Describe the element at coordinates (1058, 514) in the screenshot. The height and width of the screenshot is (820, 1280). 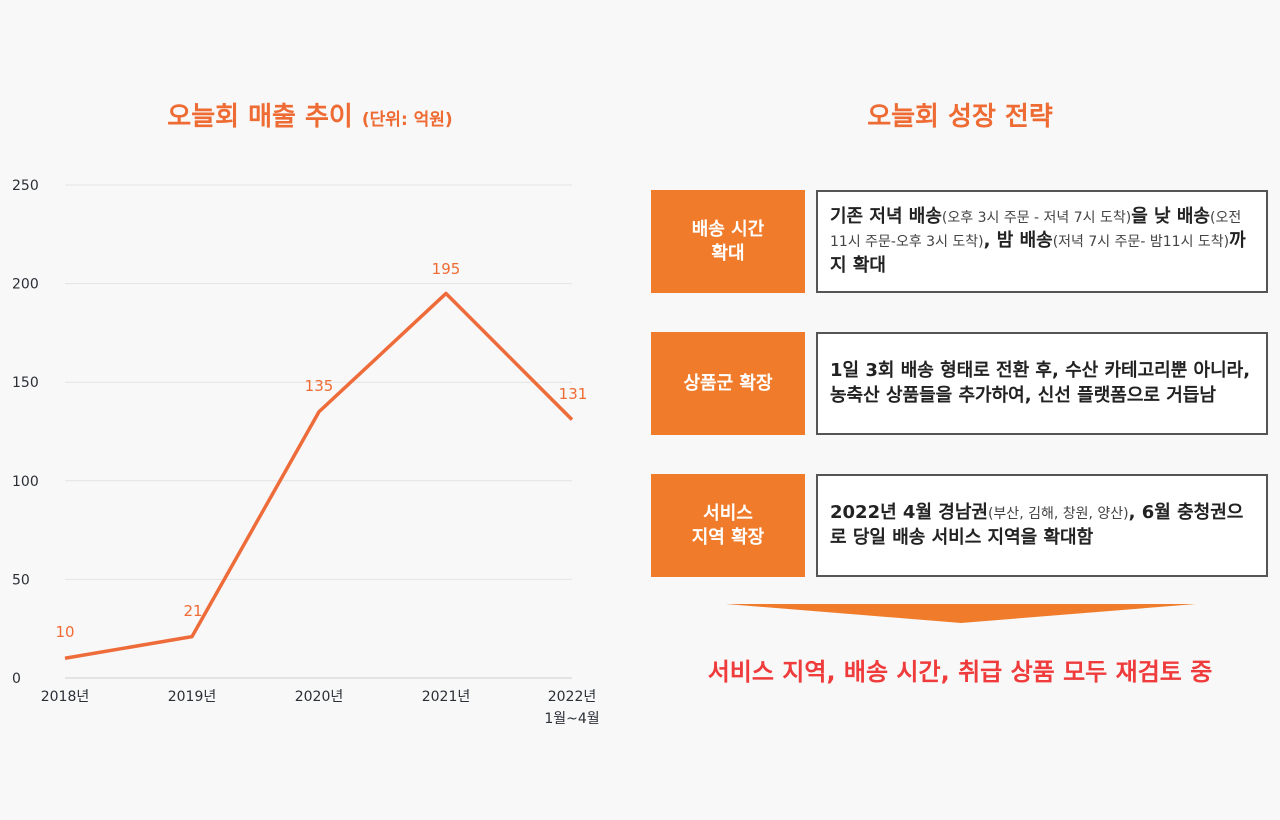
I see `desc-run: (부산, 김해, 창원, 양산)` at that location.